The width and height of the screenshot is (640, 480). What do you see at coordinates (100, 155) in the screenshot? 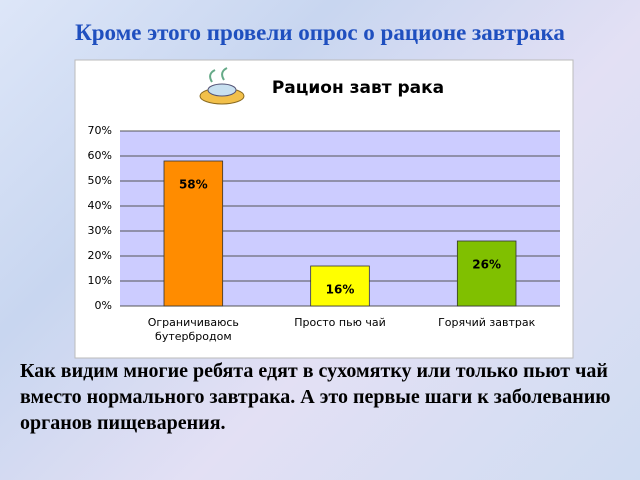
I see `y-tick-label: 60%` at bounding box center [100, 155].